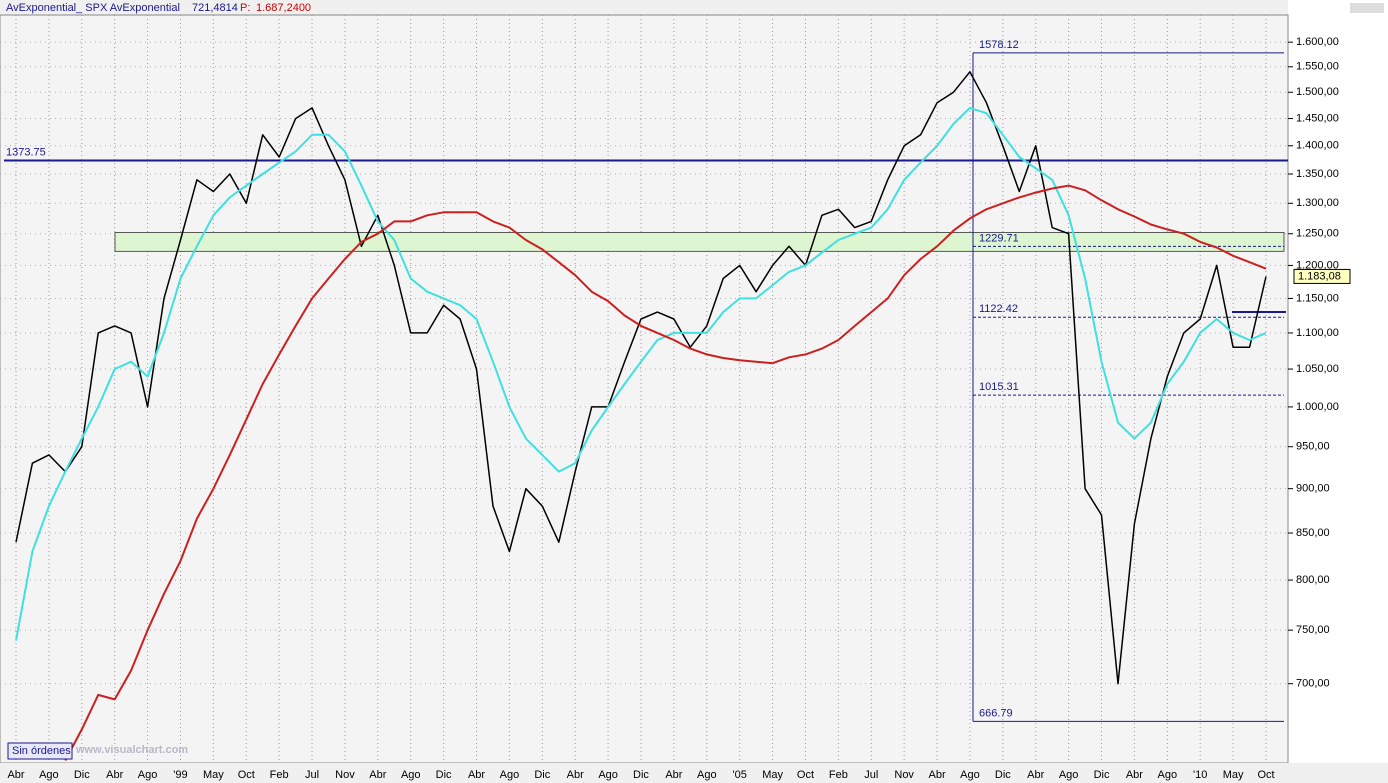 This screenshot has height=783, width=1388. I want to click on fib-label: 1122.42, so click(998, 309).